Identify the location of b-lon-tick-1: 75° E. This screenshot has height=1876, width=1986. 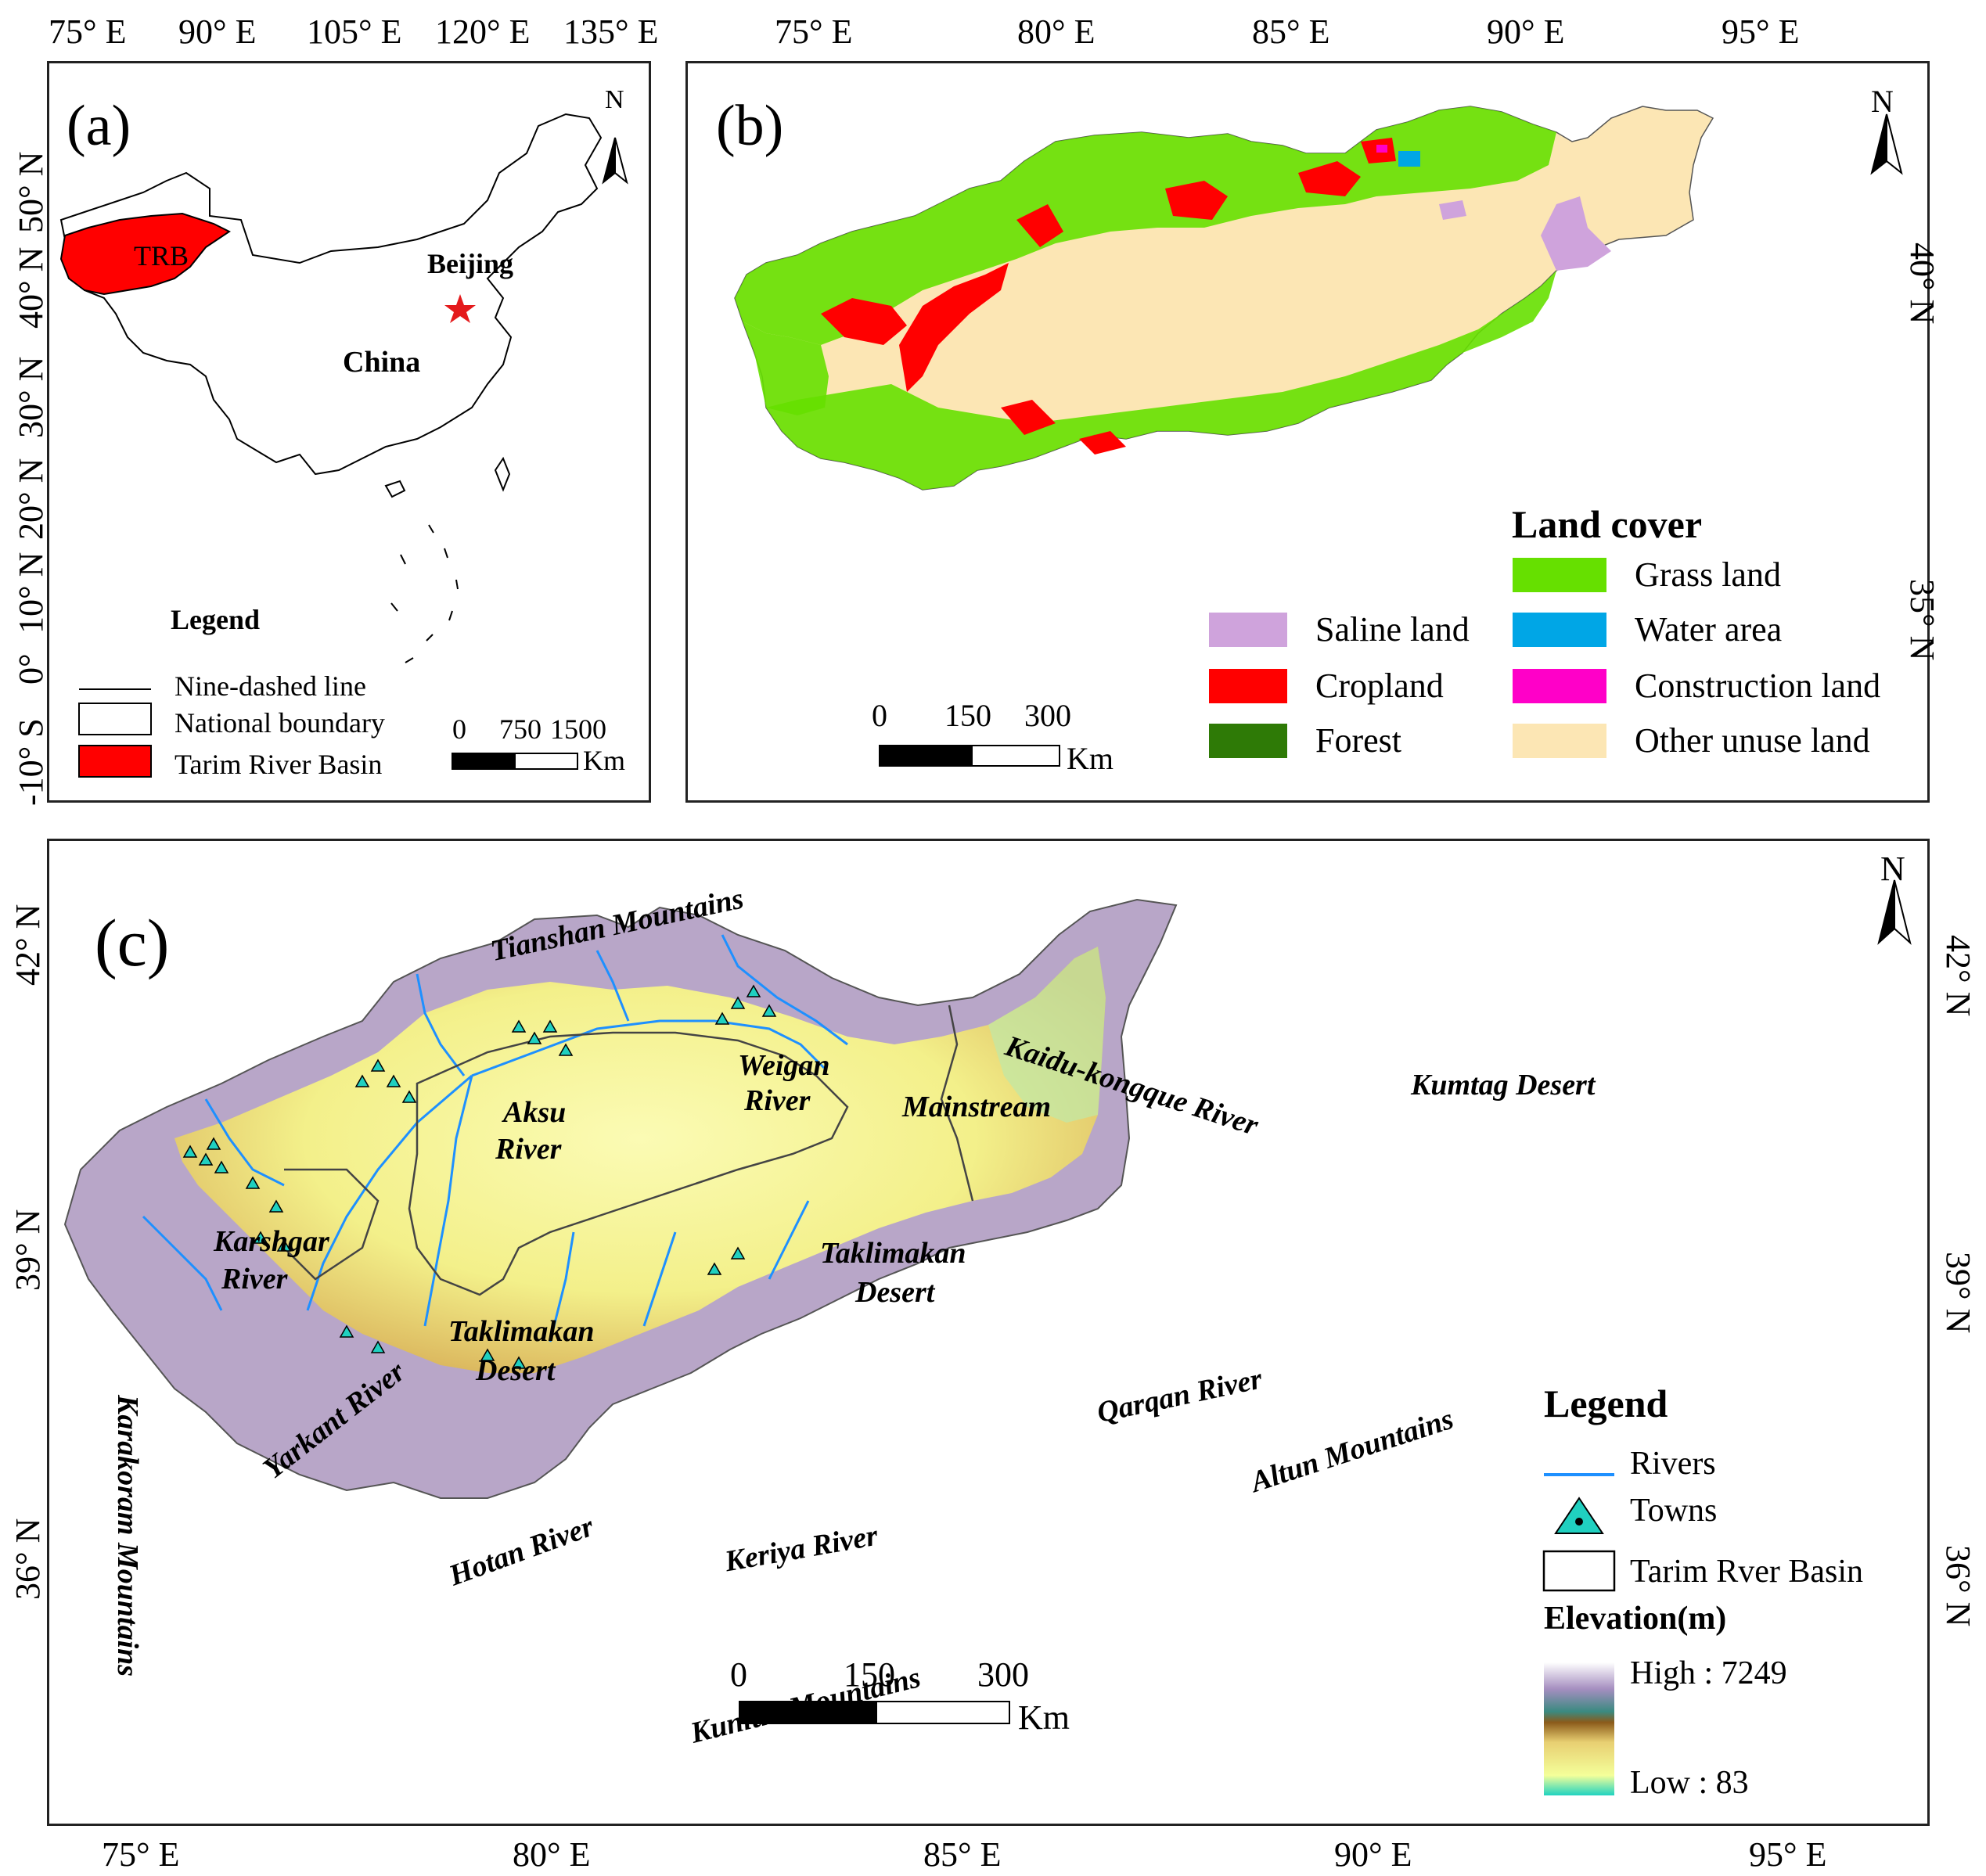
(814, 32).